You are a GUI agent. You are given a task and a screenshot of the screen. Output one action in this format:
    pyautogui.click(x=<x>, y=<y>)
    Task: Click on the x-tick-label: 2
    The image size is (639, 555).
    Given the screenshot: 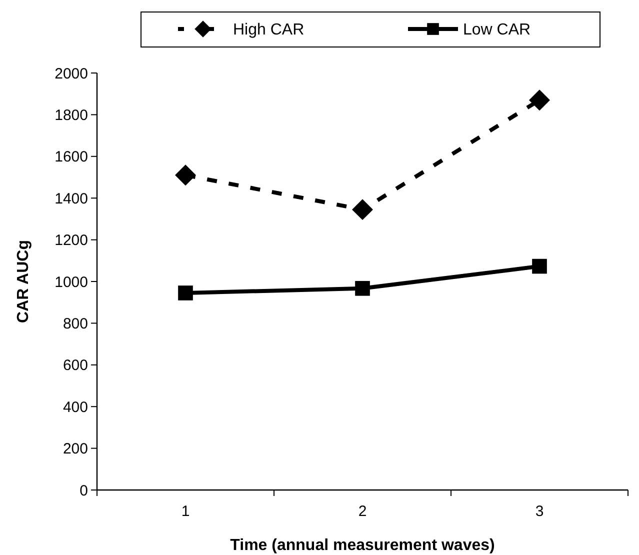 What is the action you would take?
    pyautogui.click(x=362, y=511)
    